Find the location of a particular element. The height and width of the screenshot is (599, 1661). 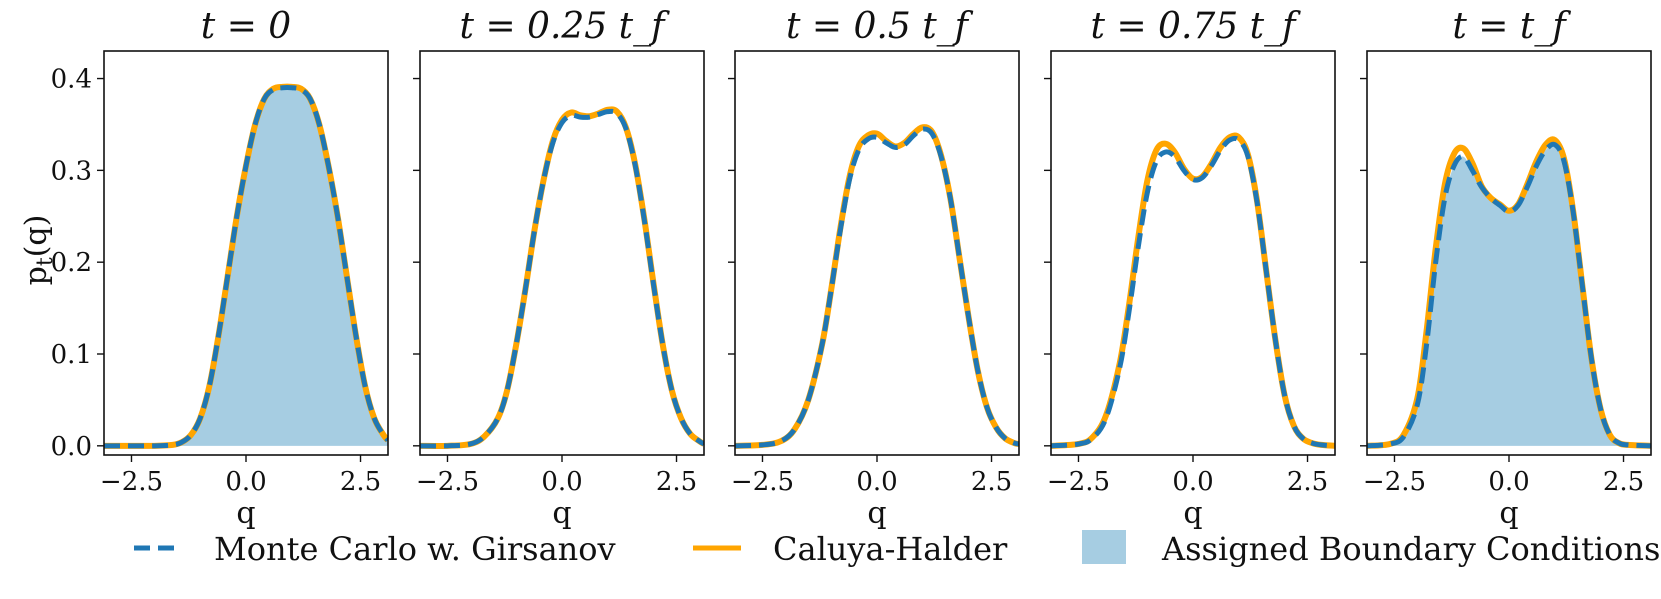

legend-entry: Assigned Boundary Conditions is located at coordinates (1371, 549).